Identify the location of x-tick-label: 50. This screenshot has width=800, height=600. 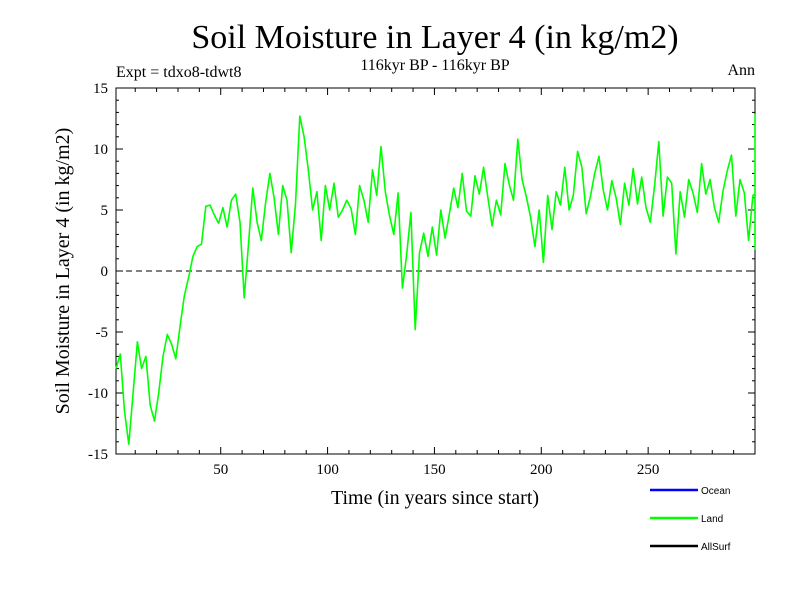
(220, 470).